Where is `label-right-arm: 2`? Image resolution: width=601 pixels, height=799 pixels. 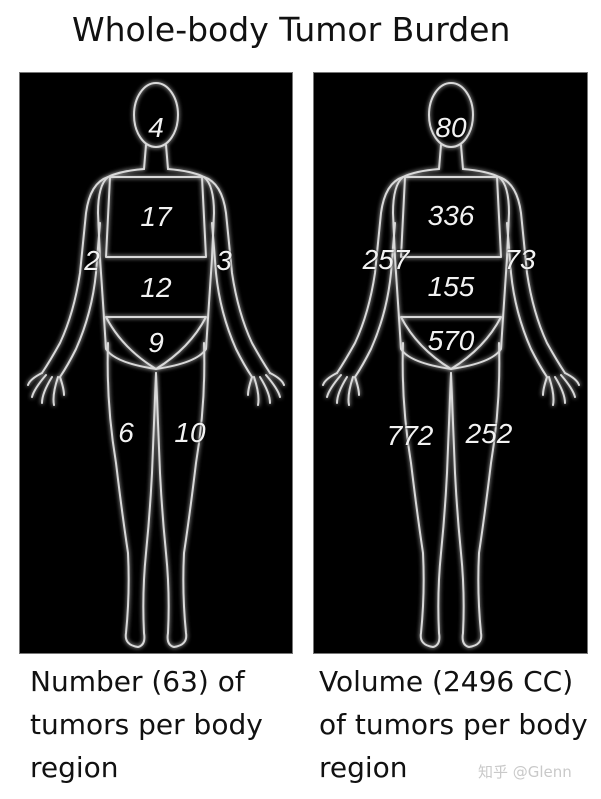 label-right-arm: 2 is located at coordinates (92, 260).